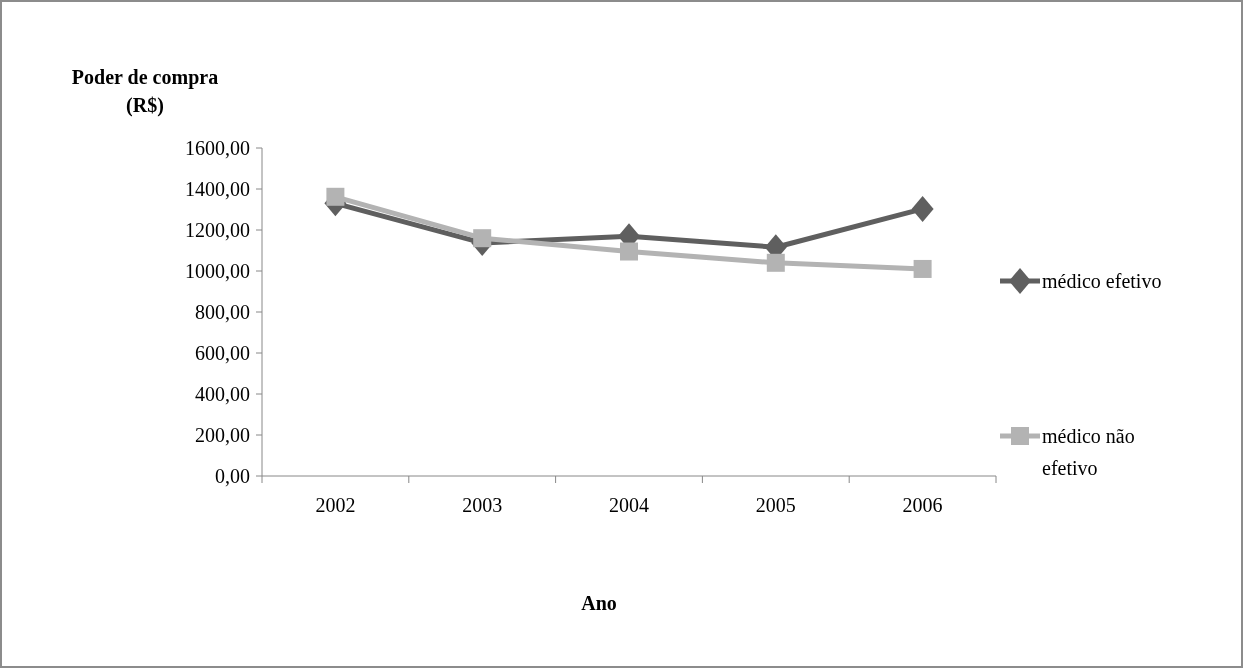  Describe the element at coordinates (1102, 281) in the screenshot. I see `legend-label: médico efetivo` at that location.